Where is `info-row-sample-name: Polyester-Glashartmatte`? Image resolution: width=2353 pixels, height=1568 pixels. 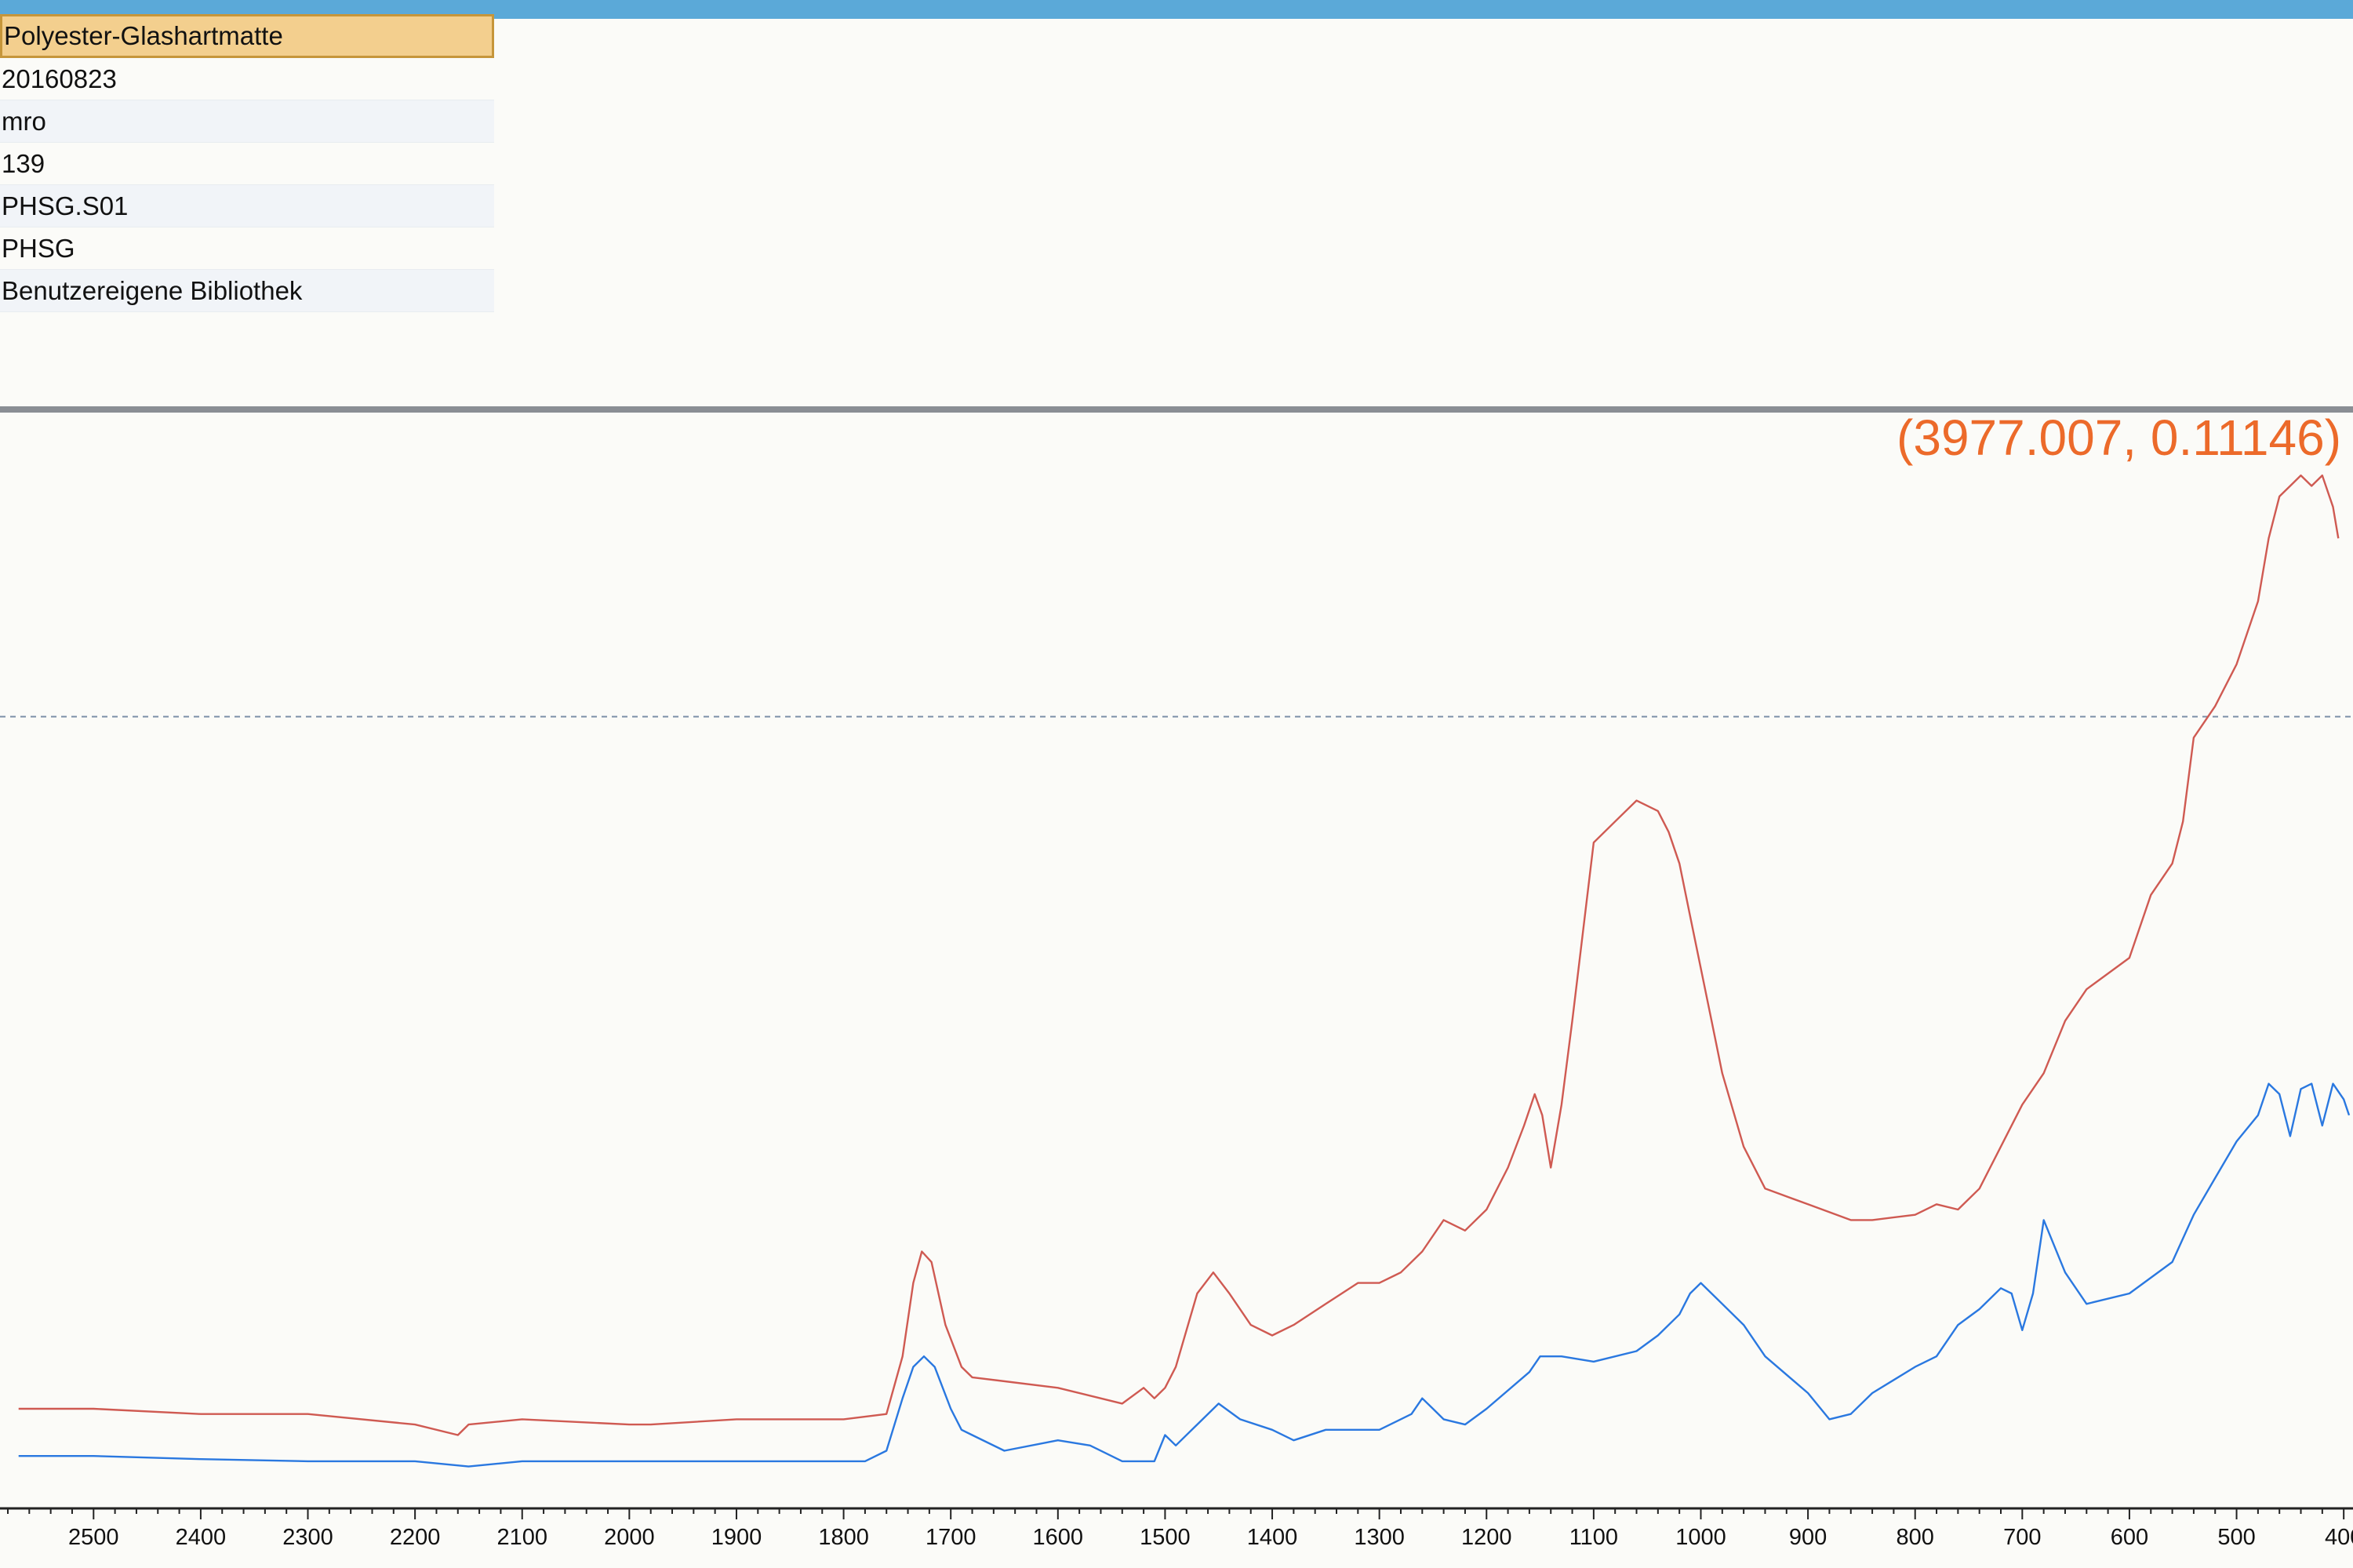 info-row-sample-name: Polyester-Glashartmatte is located at coordinates (247, 36).